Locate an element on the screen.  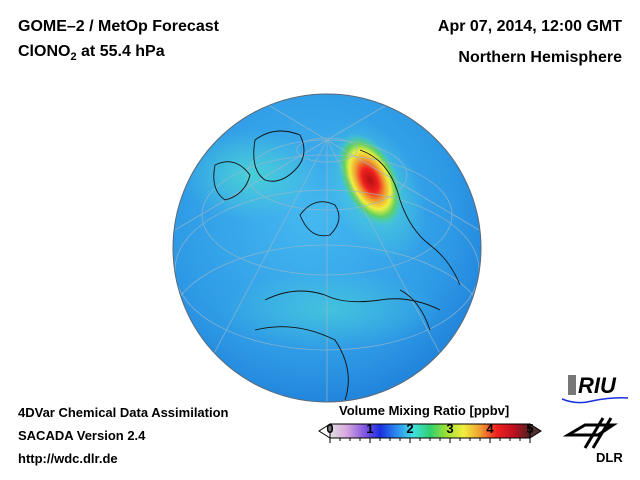
colorbar-tick-label: 0 is located at coordinates (330, 428).